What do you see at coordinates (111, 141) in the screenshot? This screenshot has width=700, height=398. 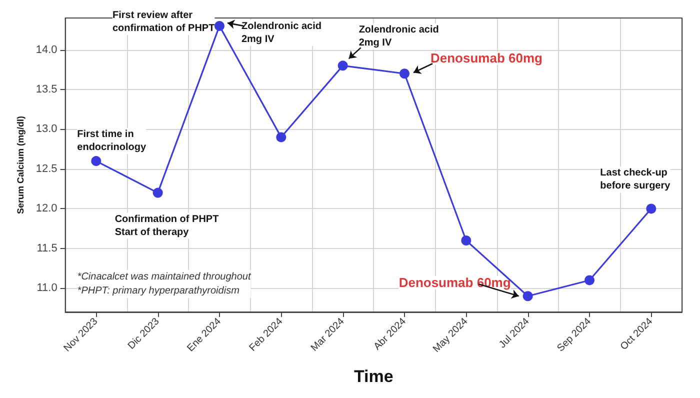 I see `annotation: First time in endocrinology` at bounding box center [111, 141].